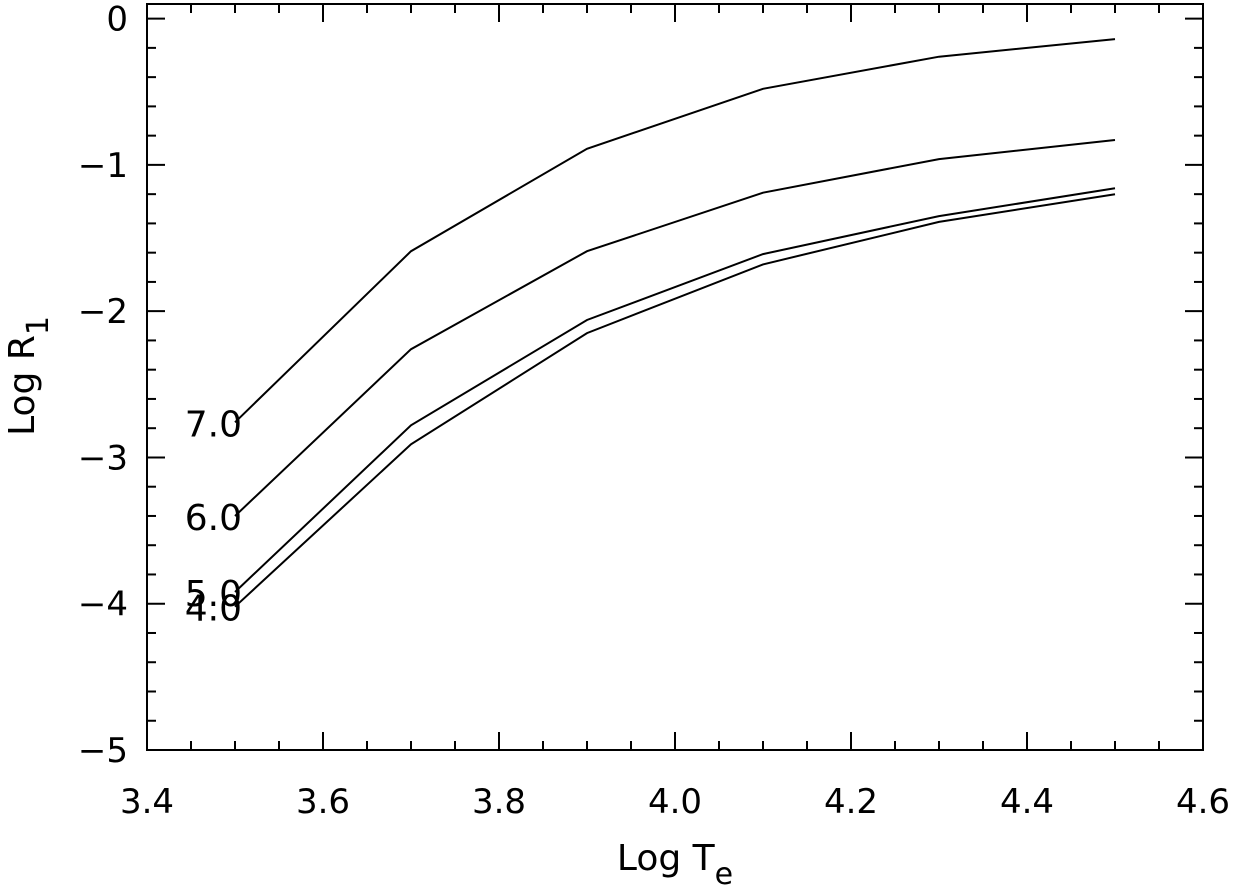 The height and width of the screenshot is (892, 1234). Describe the element at coordinates (103, 312) in the screenshot. I see `y-tick-label: −2` at that location.